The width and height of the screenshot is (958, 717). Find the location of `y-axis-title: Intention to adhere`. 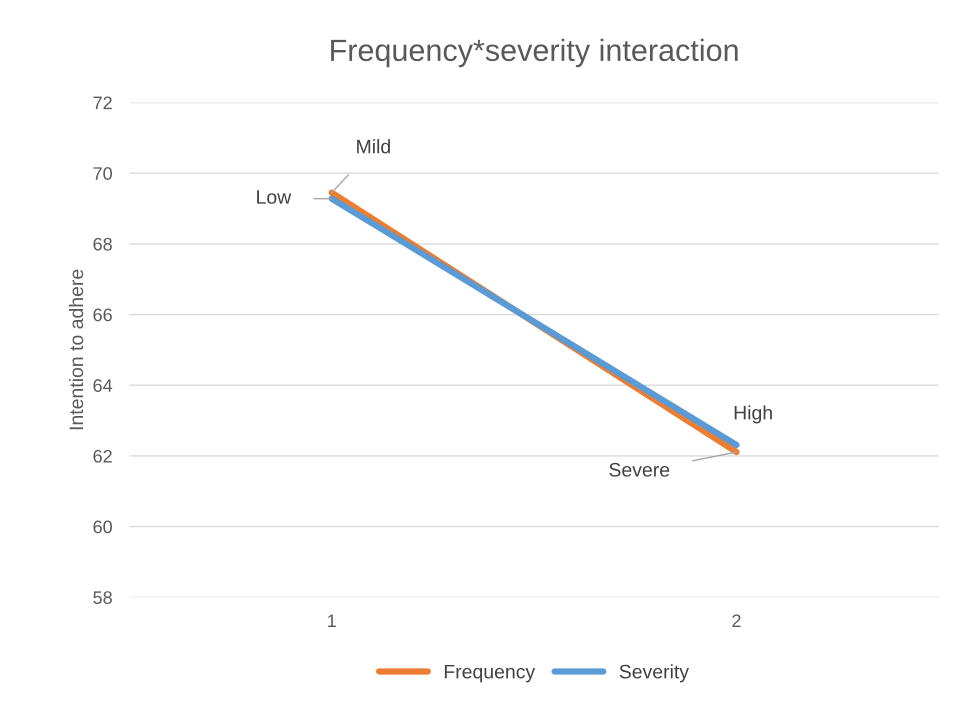

y-axis-title: Intention to adhere is located at coordinates (76, 350).